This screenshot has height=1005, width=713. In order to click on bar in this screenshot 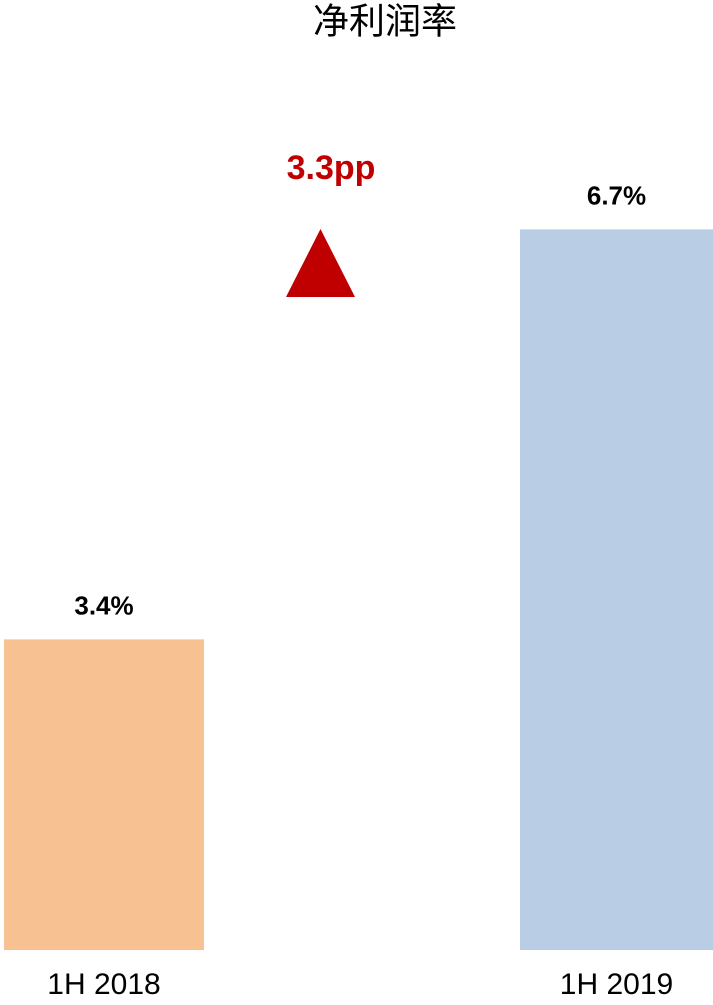, I will do `click(104, 794)`.